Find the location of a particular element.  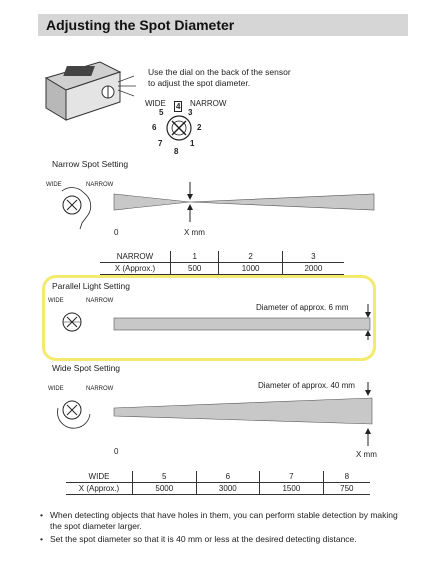

wide-diameter: Diameter of approx. 40 mm is located at coordinates (306, 385).